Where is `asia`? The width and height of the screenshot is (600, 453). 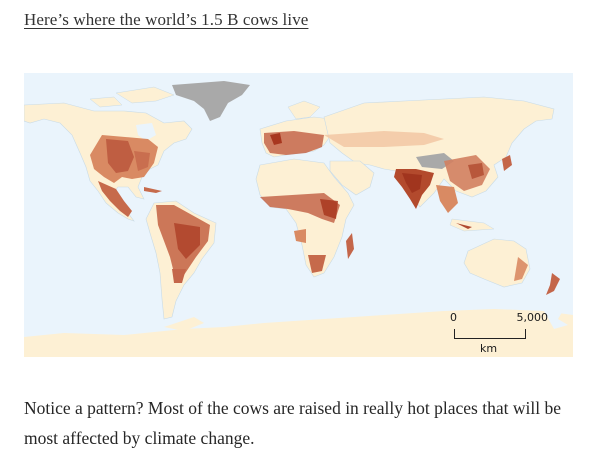 asia is located at coordinates (439, 152).